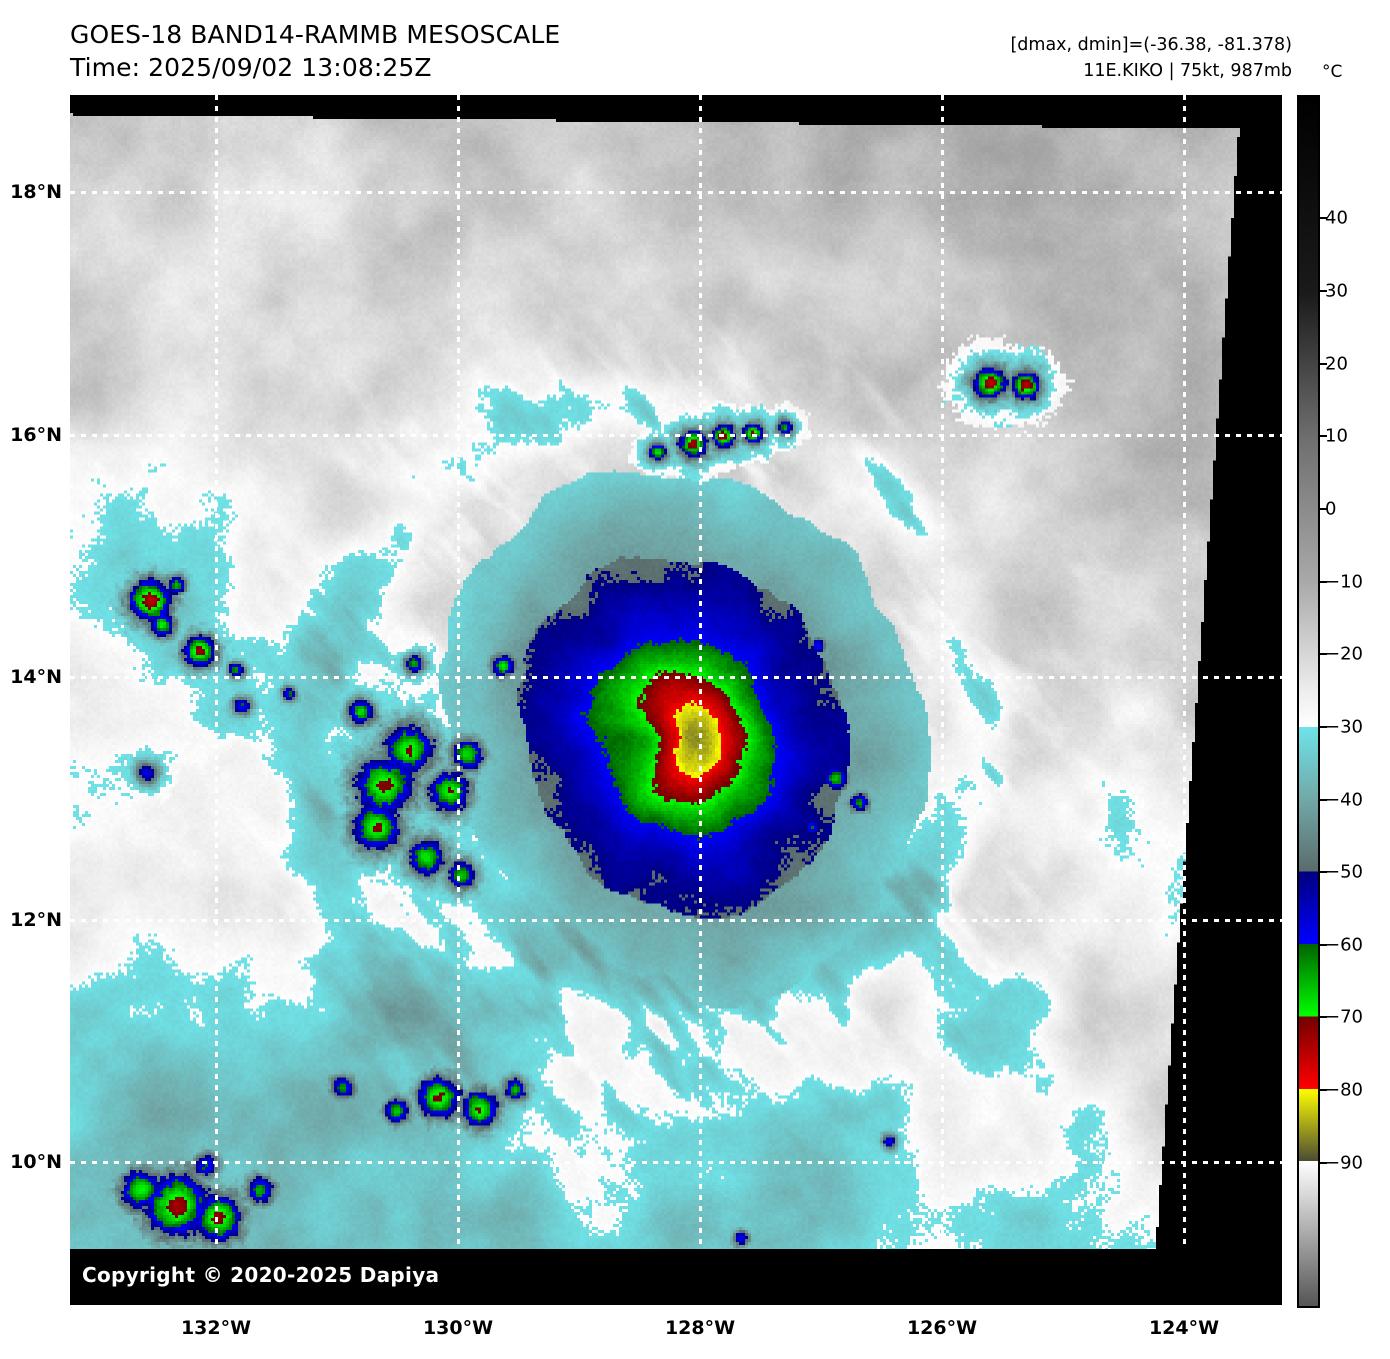 The image size is (1390, 1359). Describe the element at coordinates (36, 192) in the screenshot. I see `lat-tick-label-0: 18°N` at that location.